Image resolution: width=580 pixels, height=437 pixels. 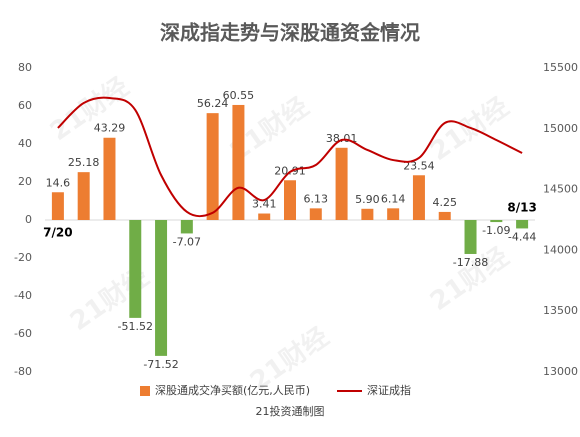 What do you see at coordinates (57, 233) in the screenshot?
I see `x-tick-label: 7/20` at bounding box center [57, 233].